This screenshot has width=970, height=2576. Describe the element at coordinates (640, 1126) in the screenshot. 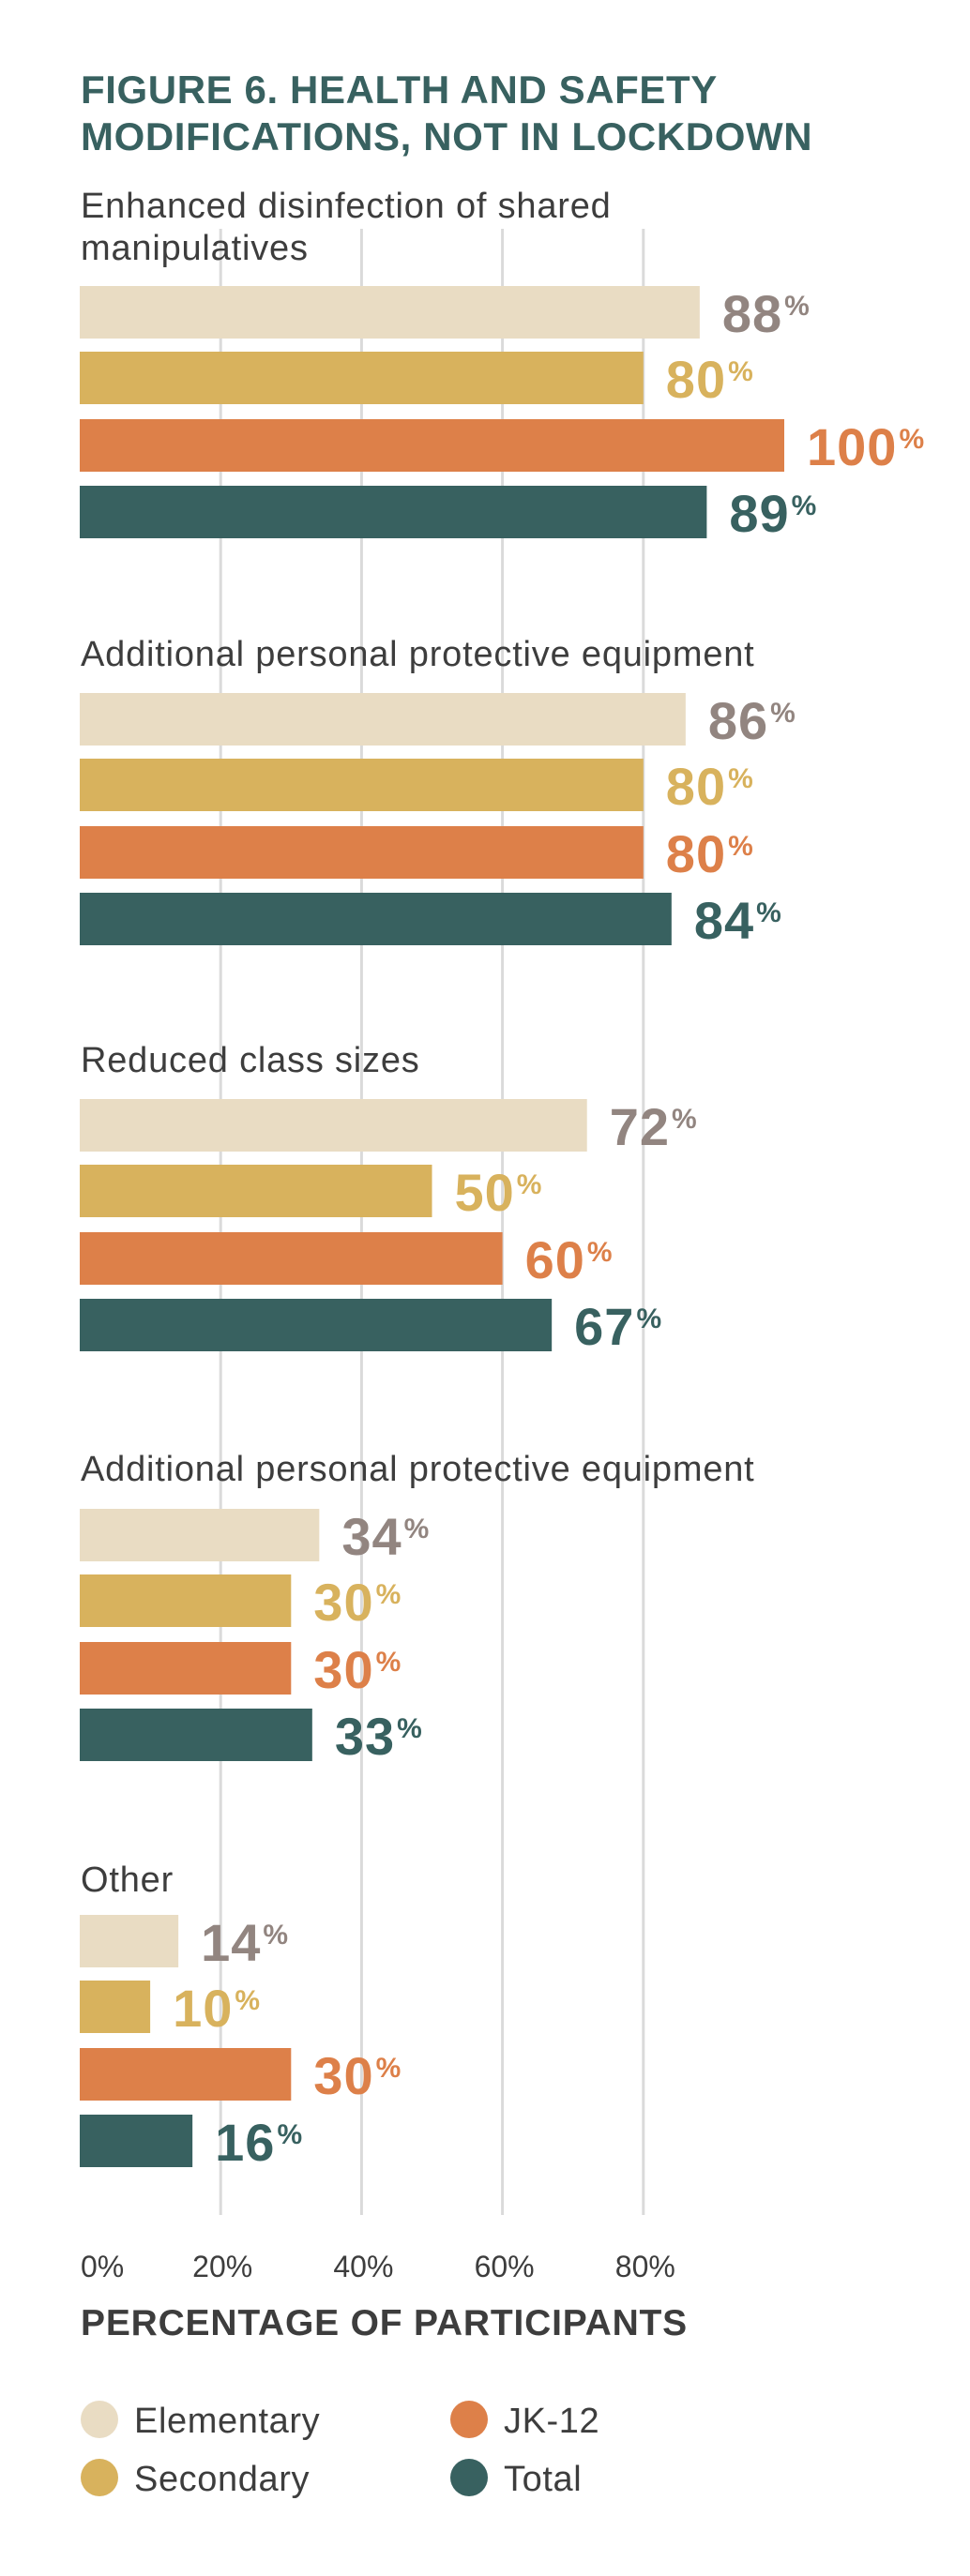

I see `data-label-value: 72` at that location.